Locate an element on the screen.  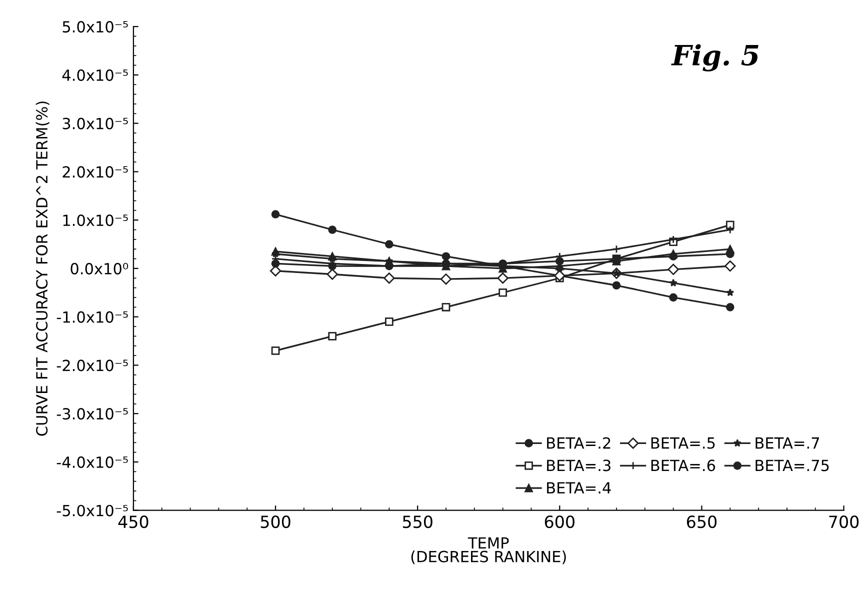
y-tick-label: 3.0x10⁻⁵ is located at coordinates (95, 124).